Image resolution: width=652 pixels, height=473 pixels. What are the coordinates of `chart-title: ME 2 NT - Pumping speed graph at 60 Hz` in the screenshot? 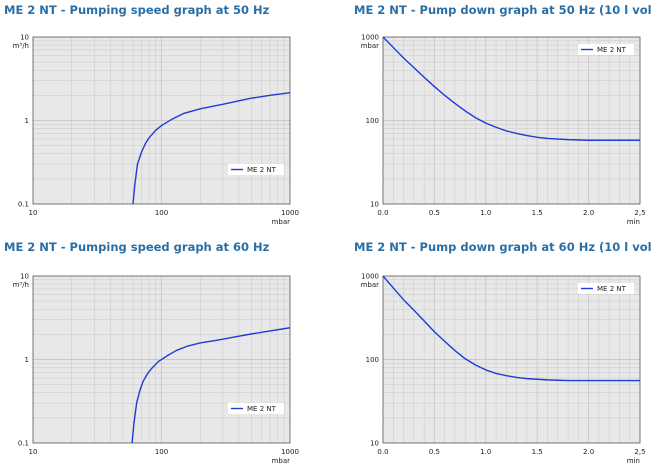 It's located at (137, 247).